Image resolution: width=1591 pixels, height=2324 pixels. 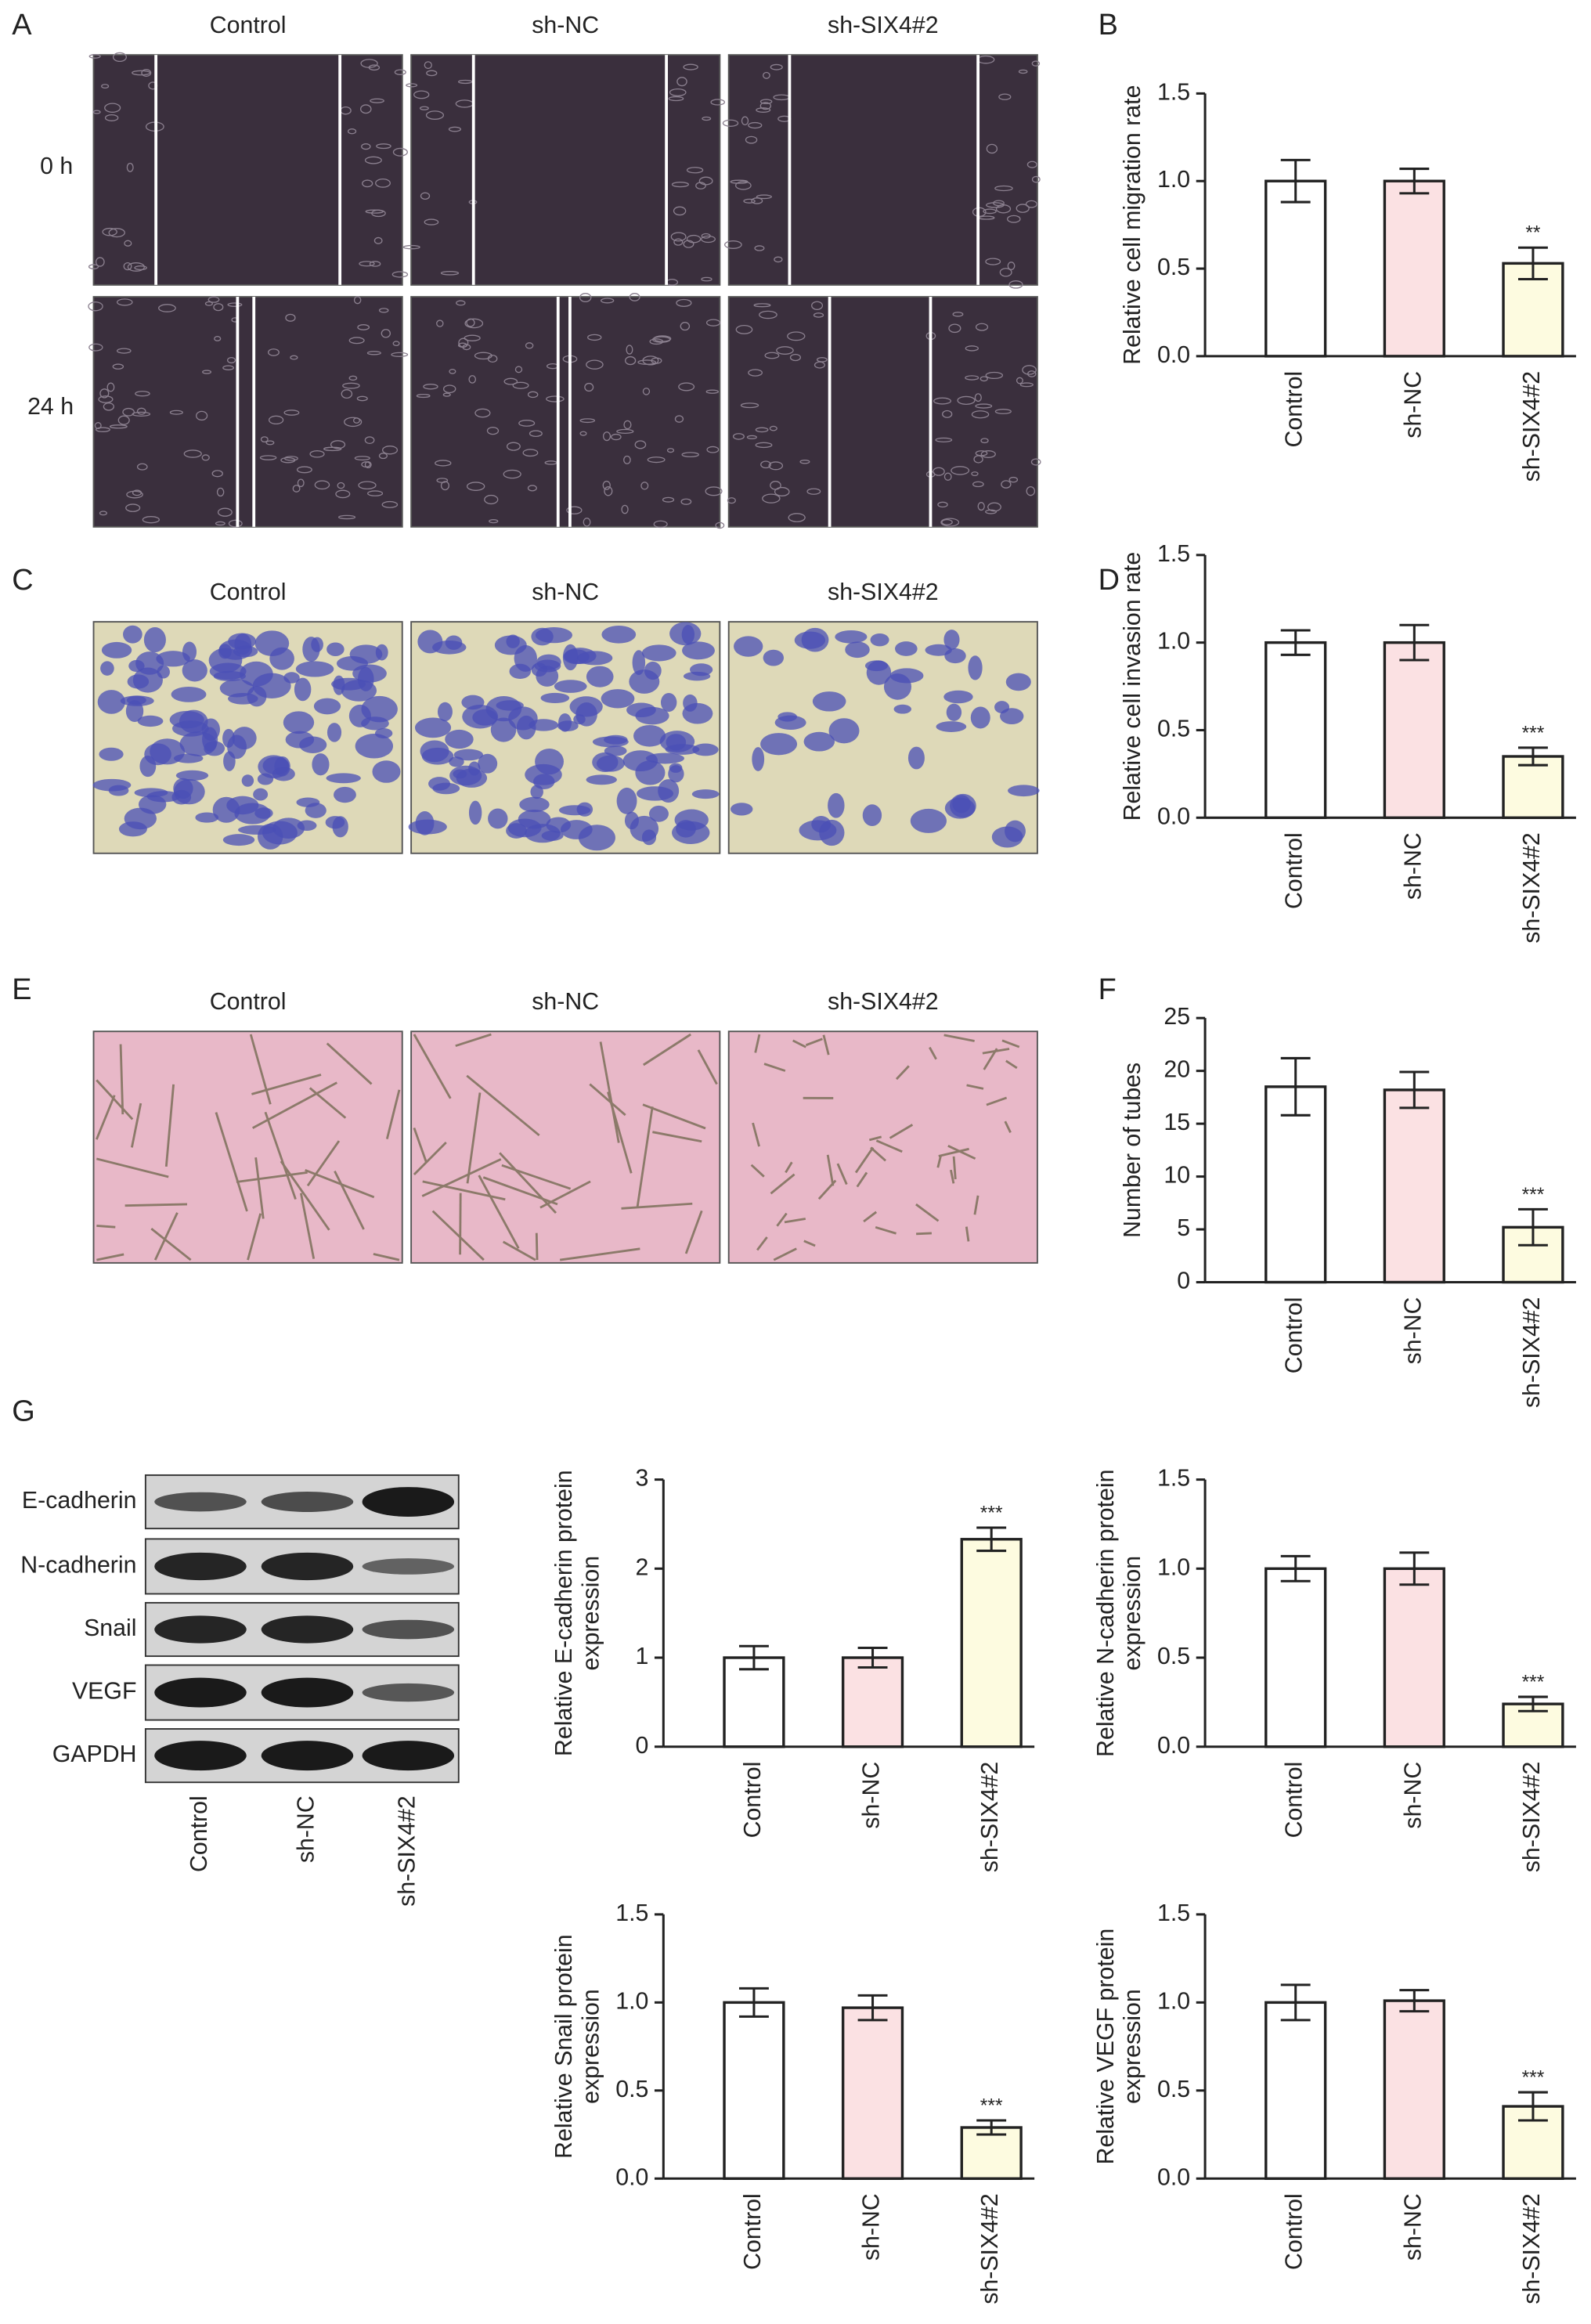 What do you see at coordinates (1177, 1017) in the screenshot?
I see `y-tick-label: 25` at bounding box center [1177, 1017].